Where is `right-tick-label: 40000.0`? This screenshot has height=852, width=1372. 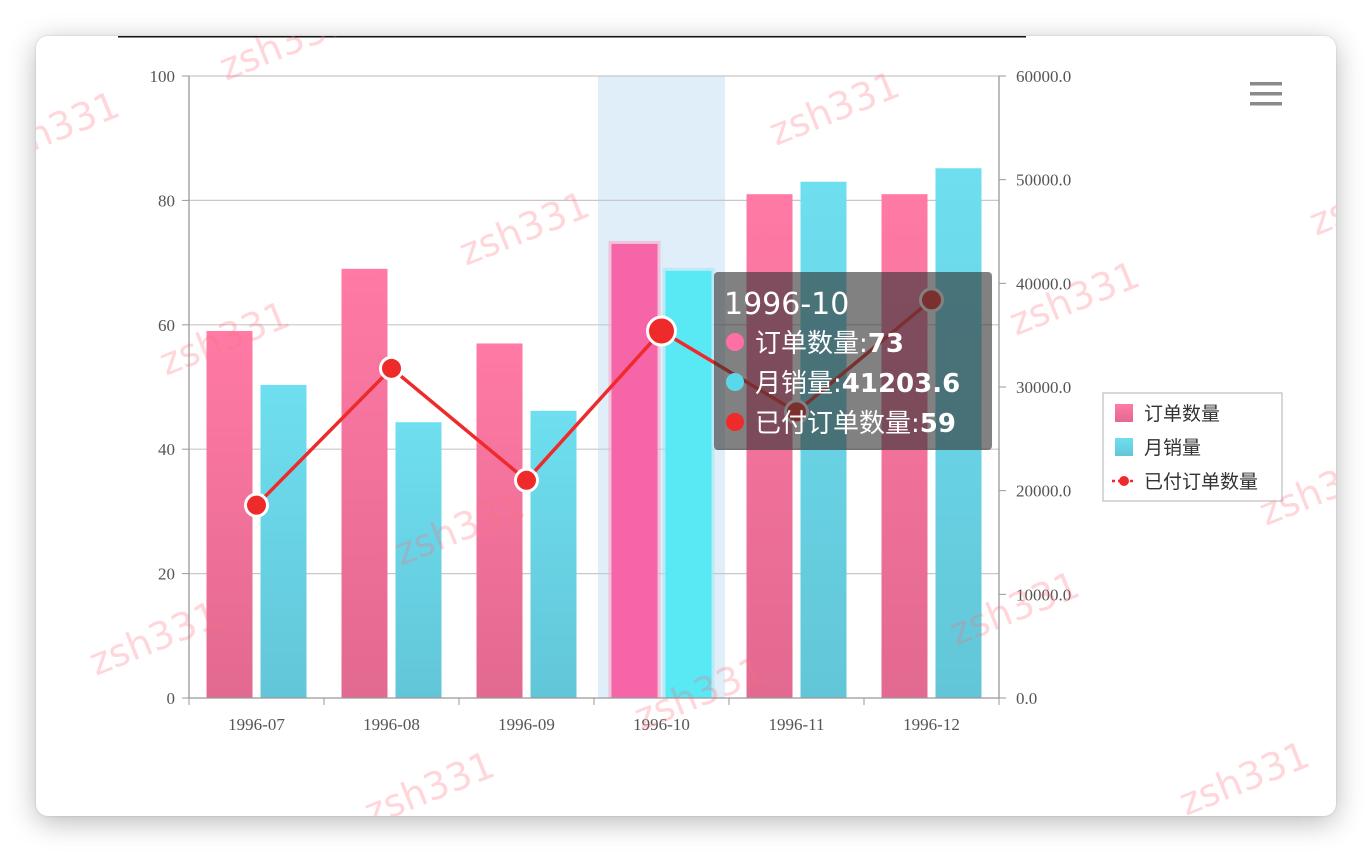 right-tick-label: 40000.0 is located at coordinates (1043, 283).